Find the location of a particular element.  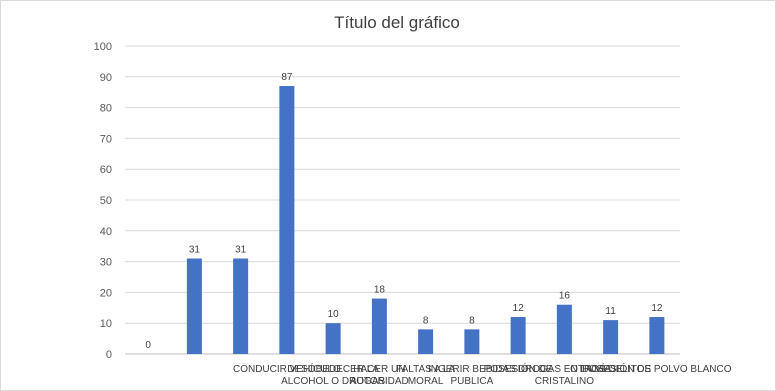

y-tick-label: 60 is located at coordinates (106, 170).